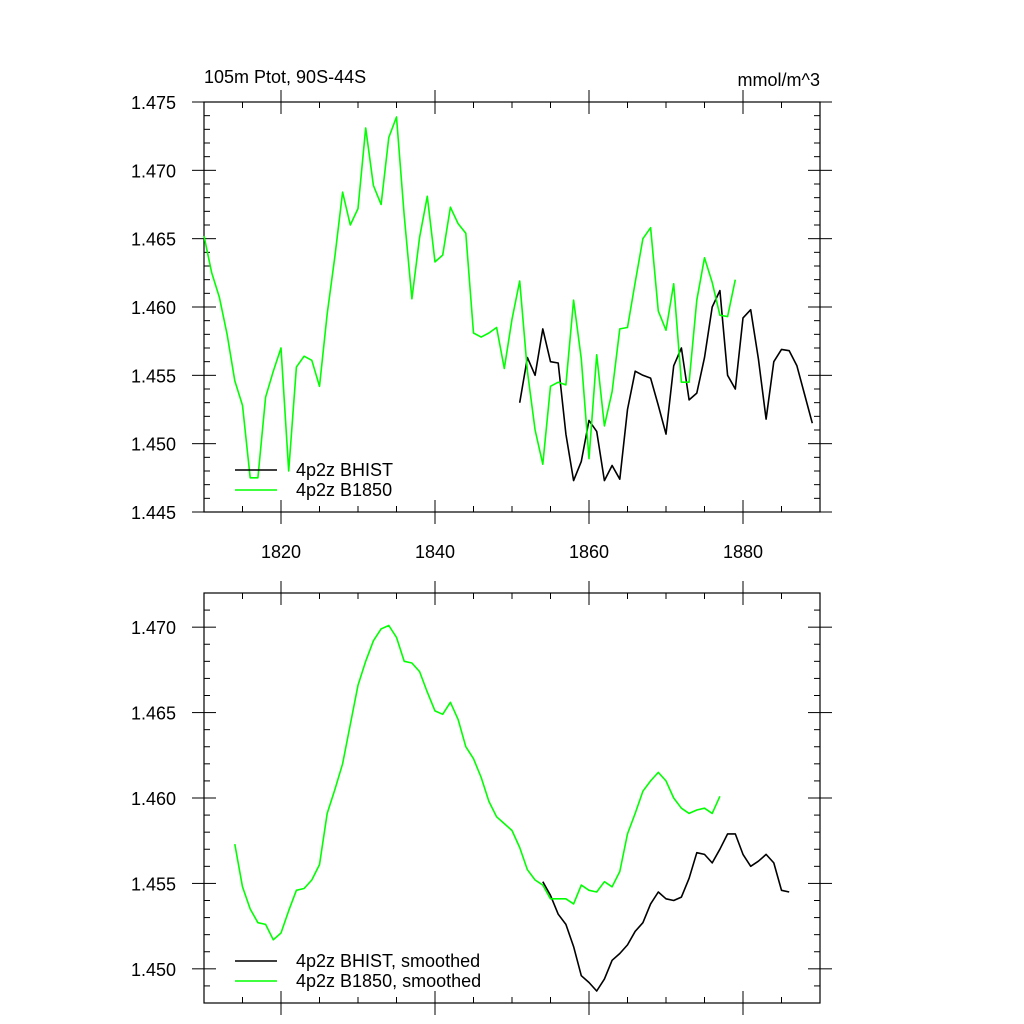 The width and height of the screenshot is (1024, 1024). I want to click on x-tick-label: 1840, so click(435, 552).